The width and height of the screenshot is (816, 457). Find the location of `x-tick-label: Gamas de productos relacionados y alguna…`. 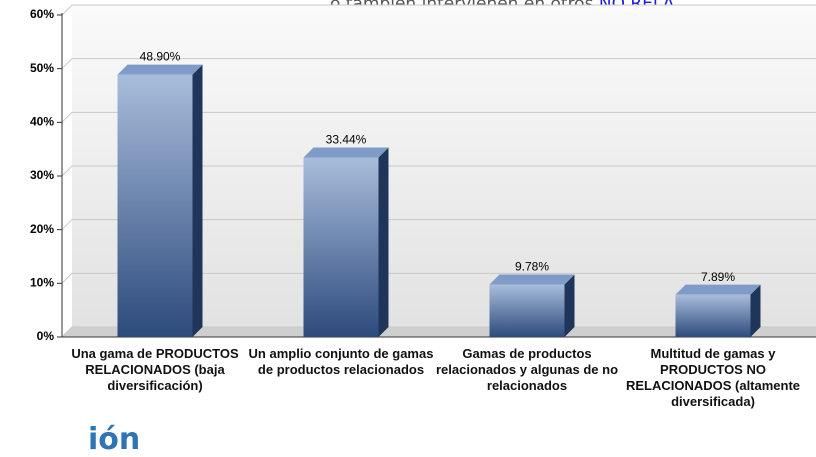

x-tick-label: Gamas de productos relacionados y alguna… is located at coordinates (527, 369).